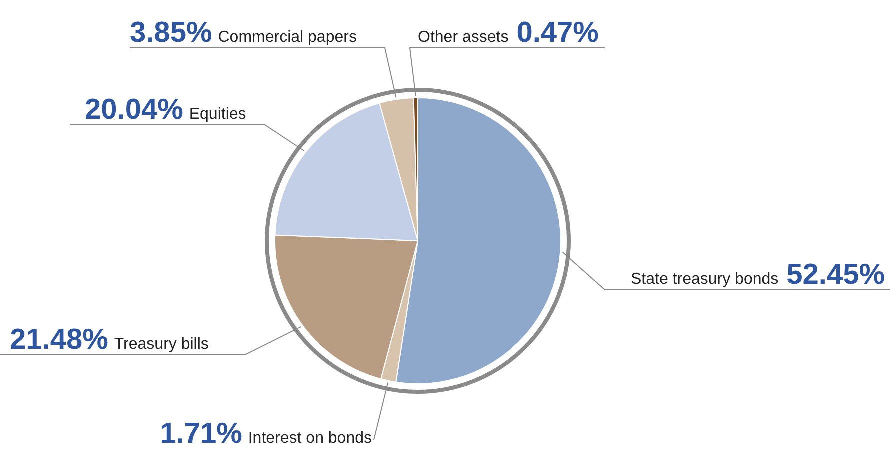 The width and height of the screenshot is (890, 450). I want to click on data-label: 3.85%, so click(171, 33).